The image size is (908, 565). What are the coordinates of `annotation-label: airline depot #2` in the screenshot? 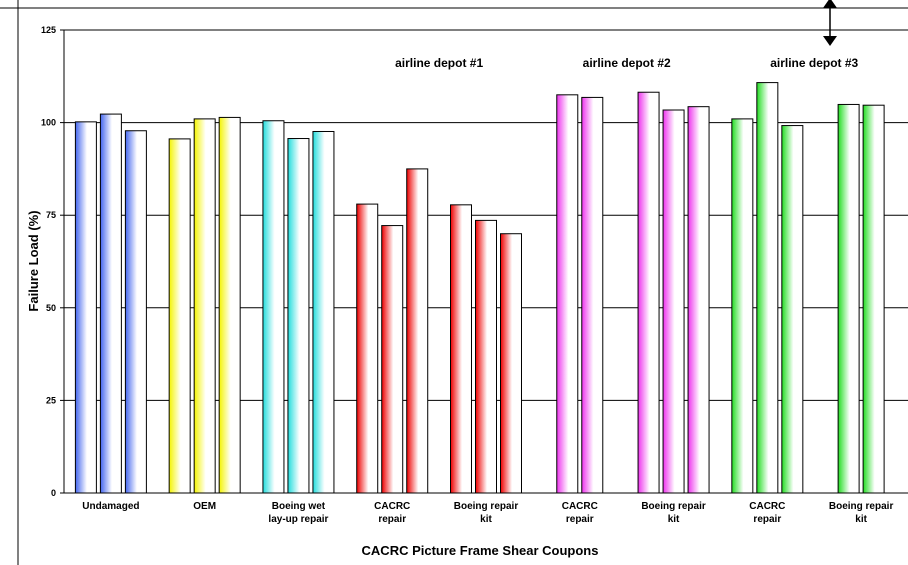 It's located at (627, 63).